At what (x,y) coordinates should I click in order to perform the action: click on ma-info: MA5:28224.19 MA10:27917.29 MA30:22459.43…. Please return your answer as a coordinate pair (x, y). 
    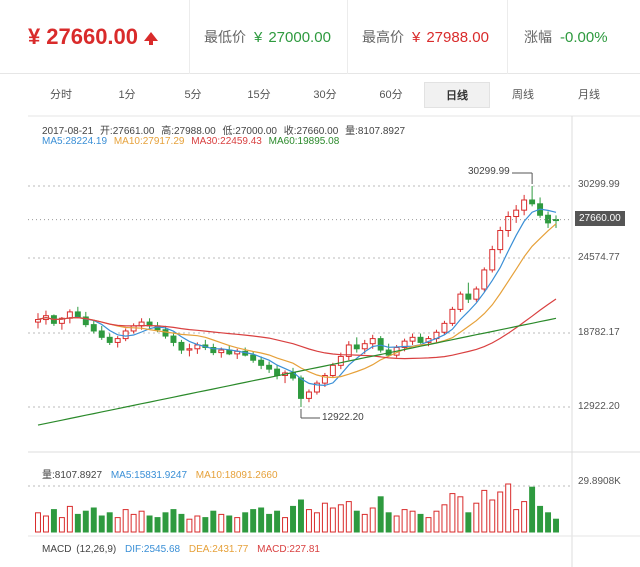
    Looking at the image, I should click on (192, 141).